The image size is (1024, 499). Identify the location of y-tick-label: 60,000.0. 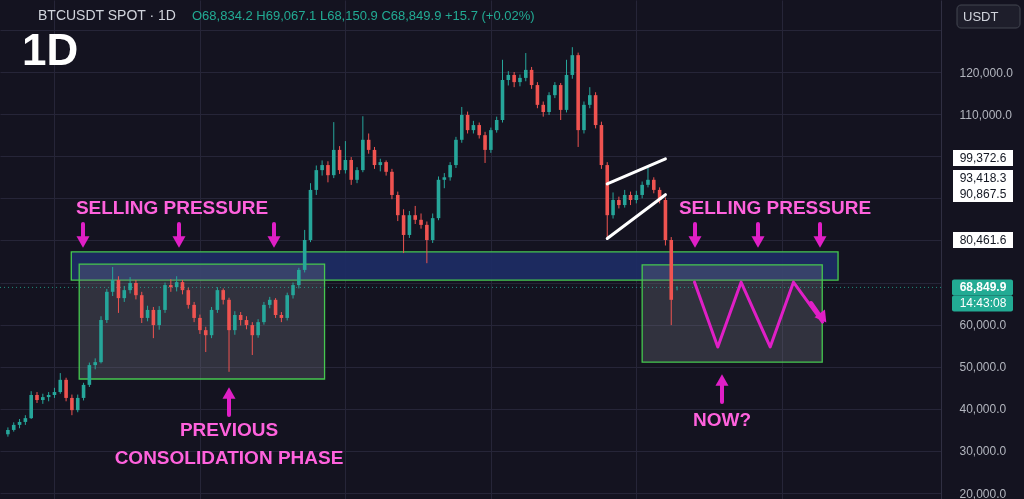
(983, 325).